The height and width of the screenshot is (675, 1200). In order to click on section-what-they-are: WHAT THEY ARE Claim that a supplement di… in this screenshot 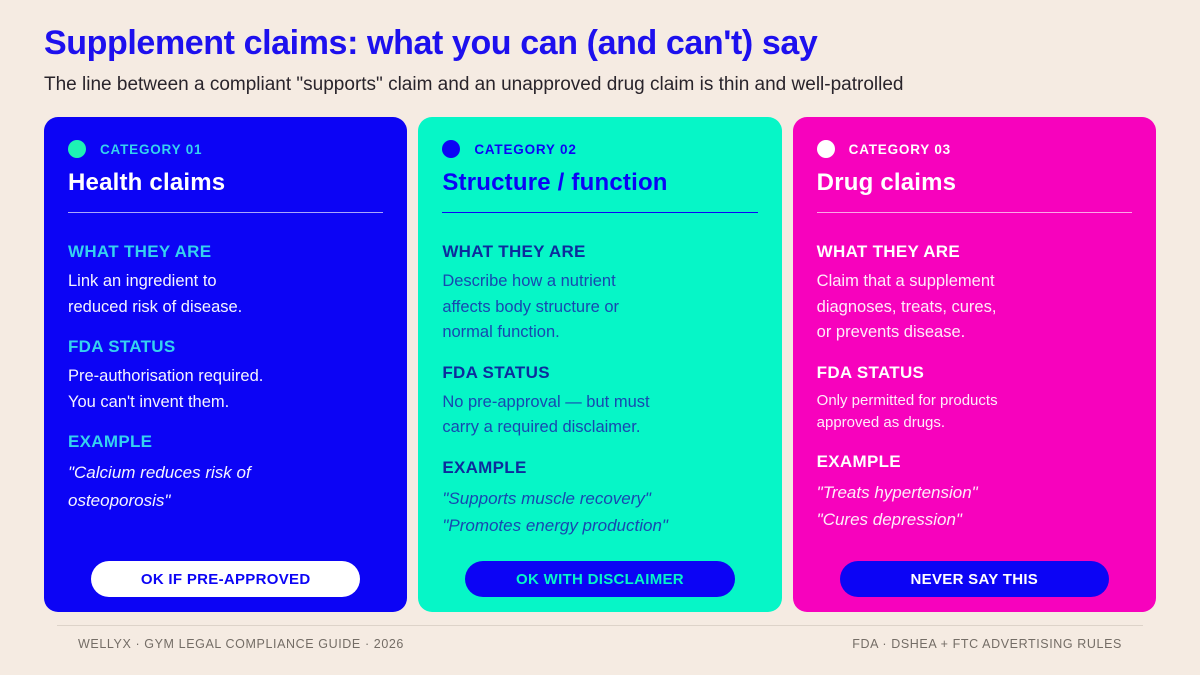, I will do `click(974, 294)`.